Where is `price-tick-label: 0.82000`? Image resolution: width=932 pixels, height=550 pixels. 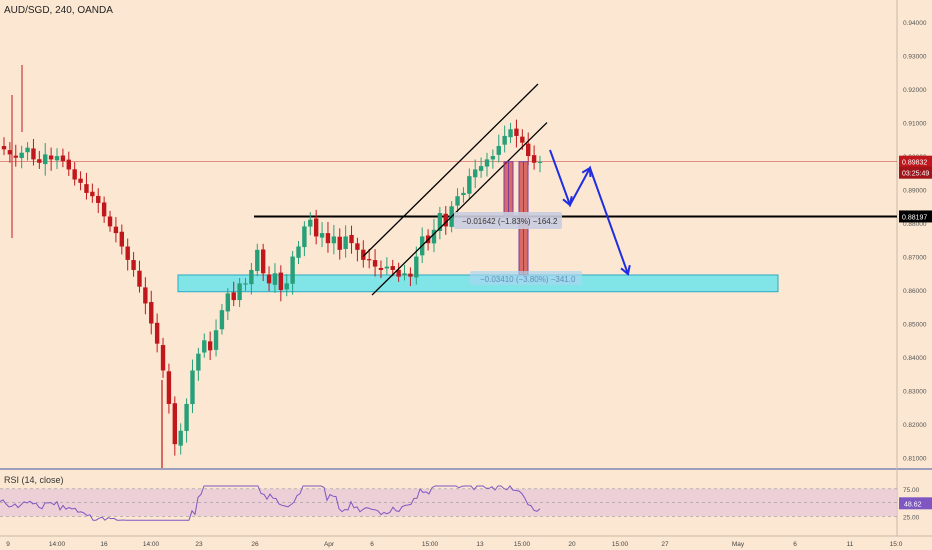
price-tick-label: 0.82000 is located at coordinates (915, 425).